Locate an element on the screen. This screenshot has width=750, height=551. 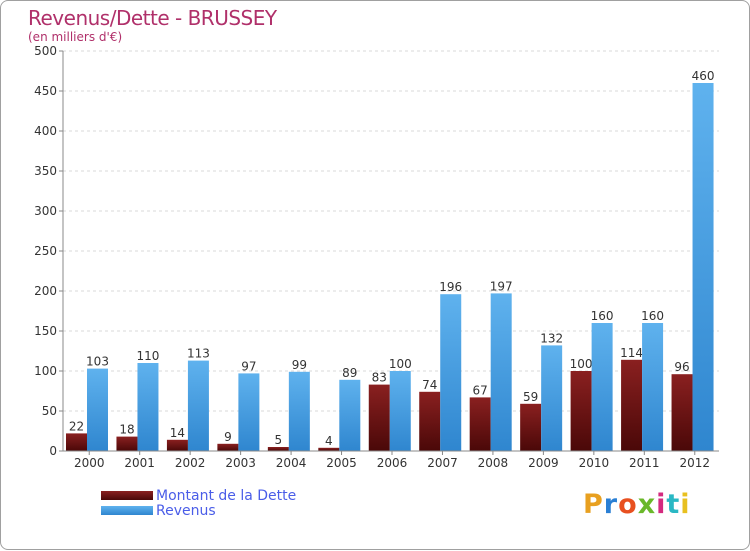
data-label: 89 is located at coordinates (349, 373).